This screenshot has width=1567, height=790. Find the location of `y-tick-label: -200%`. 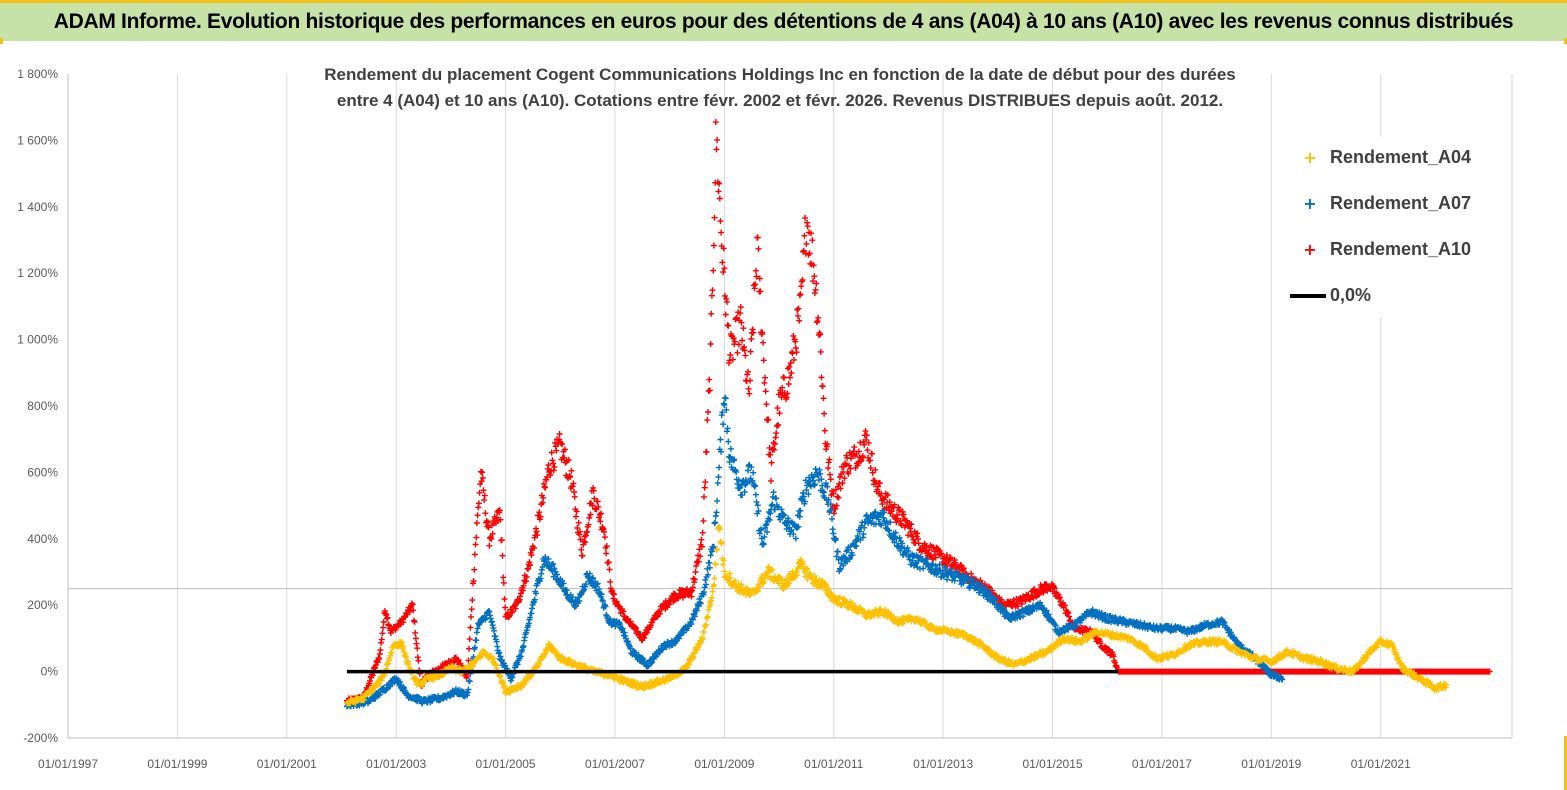

y-tick-label: -200% is located at coordinates (40, 738).